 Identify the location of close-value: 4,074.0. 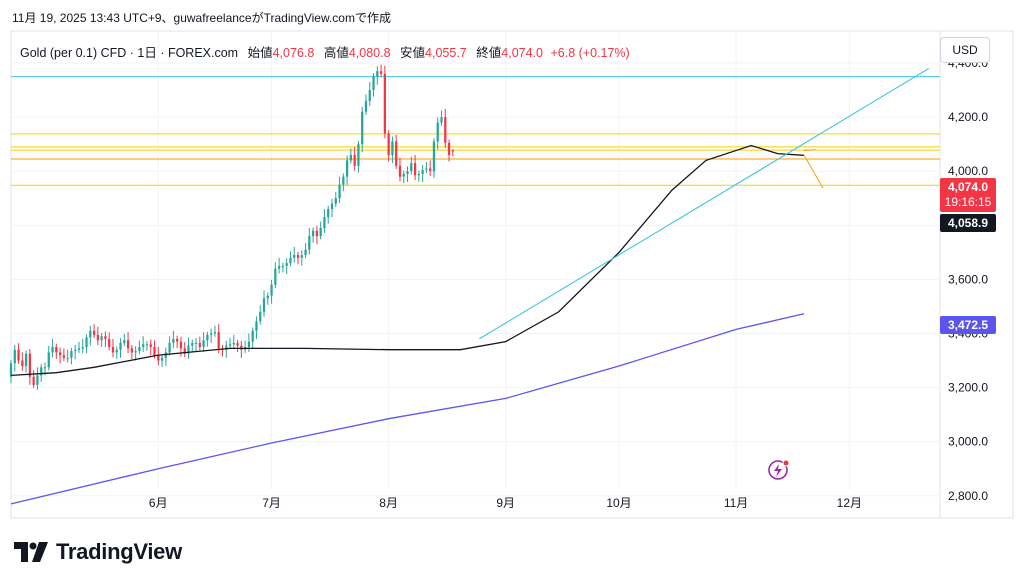
(522, 53).